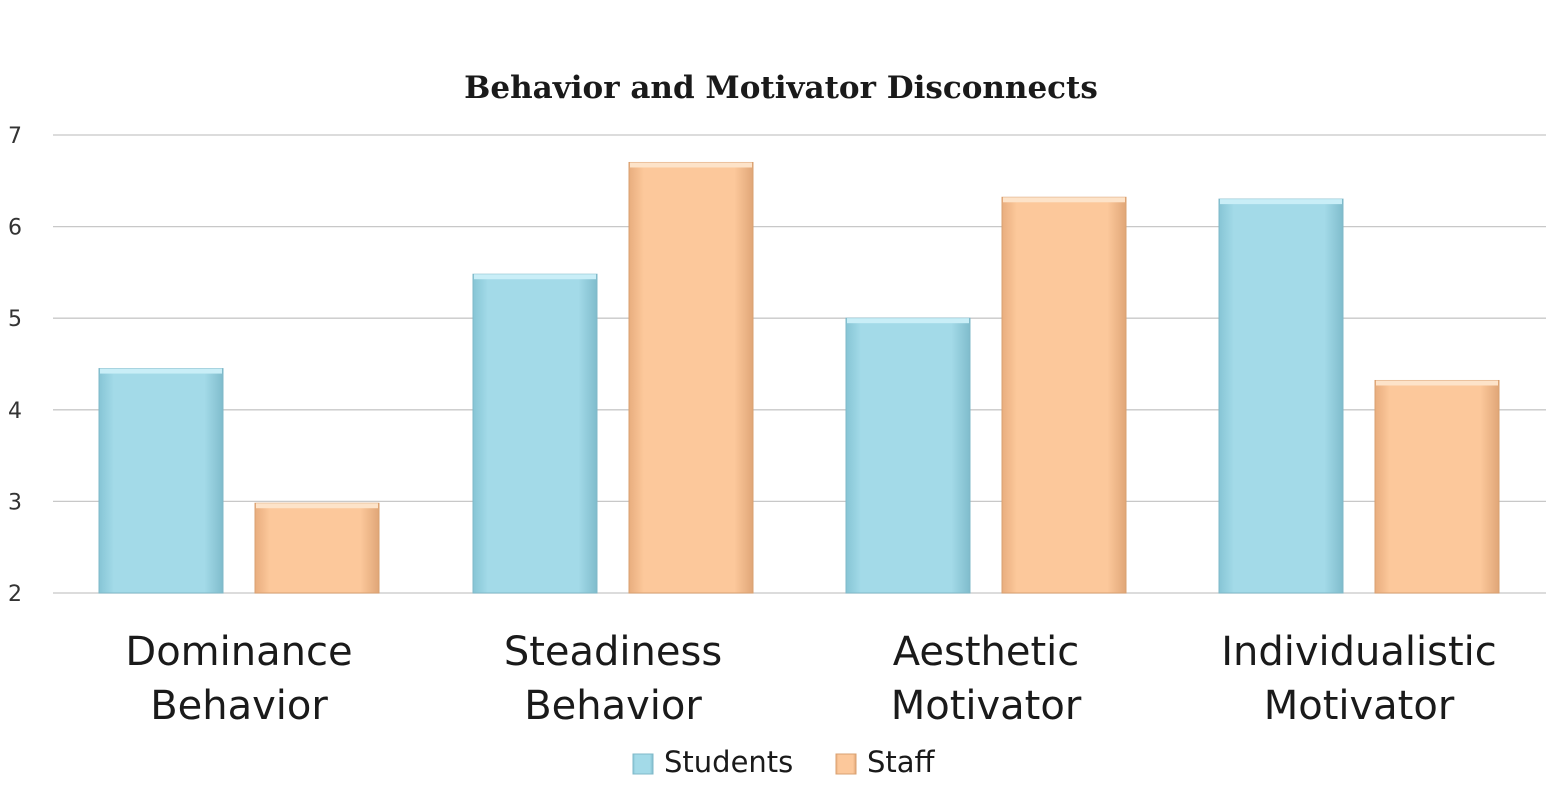 The height and width of the screenshot is (792, 1558). Describe the element at coordinates (846, 764) in the screenshot. I see `legend-swatch-staff` at that location.